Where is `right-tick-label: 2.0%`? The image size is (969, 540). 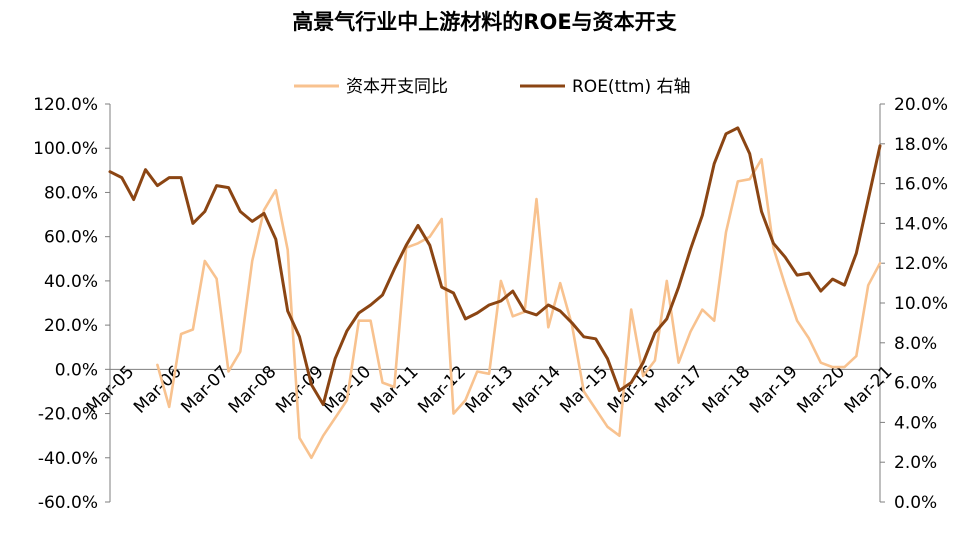
right-tick-label: 2.0% is located at coordinates (915, 463).